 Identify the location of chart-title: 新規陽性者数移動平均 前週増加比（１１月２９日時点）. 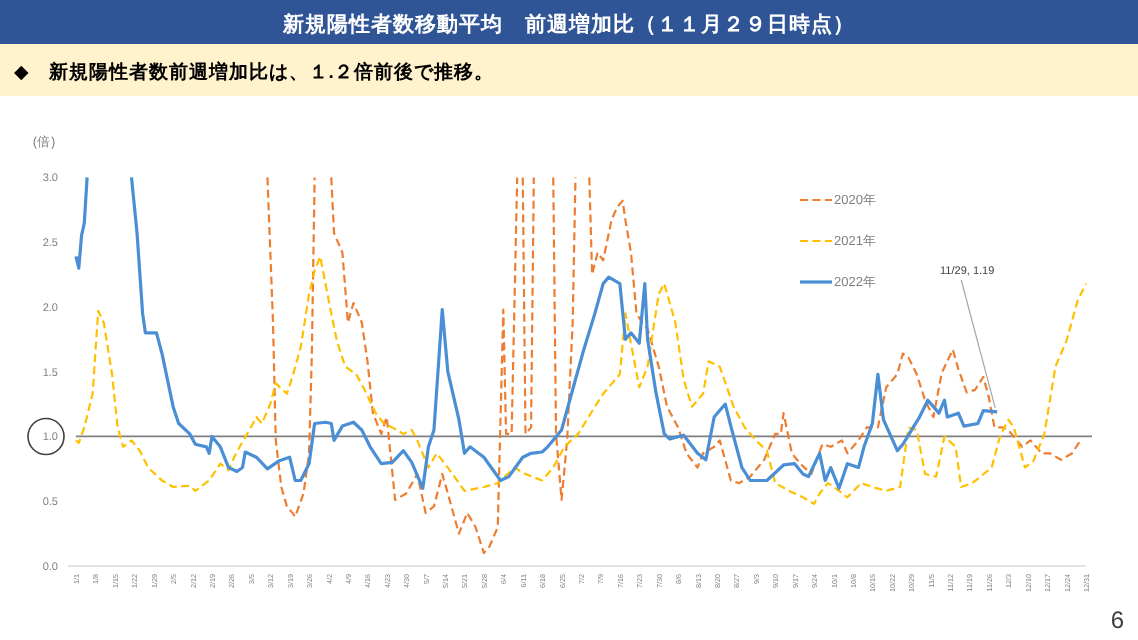
(568, 24).